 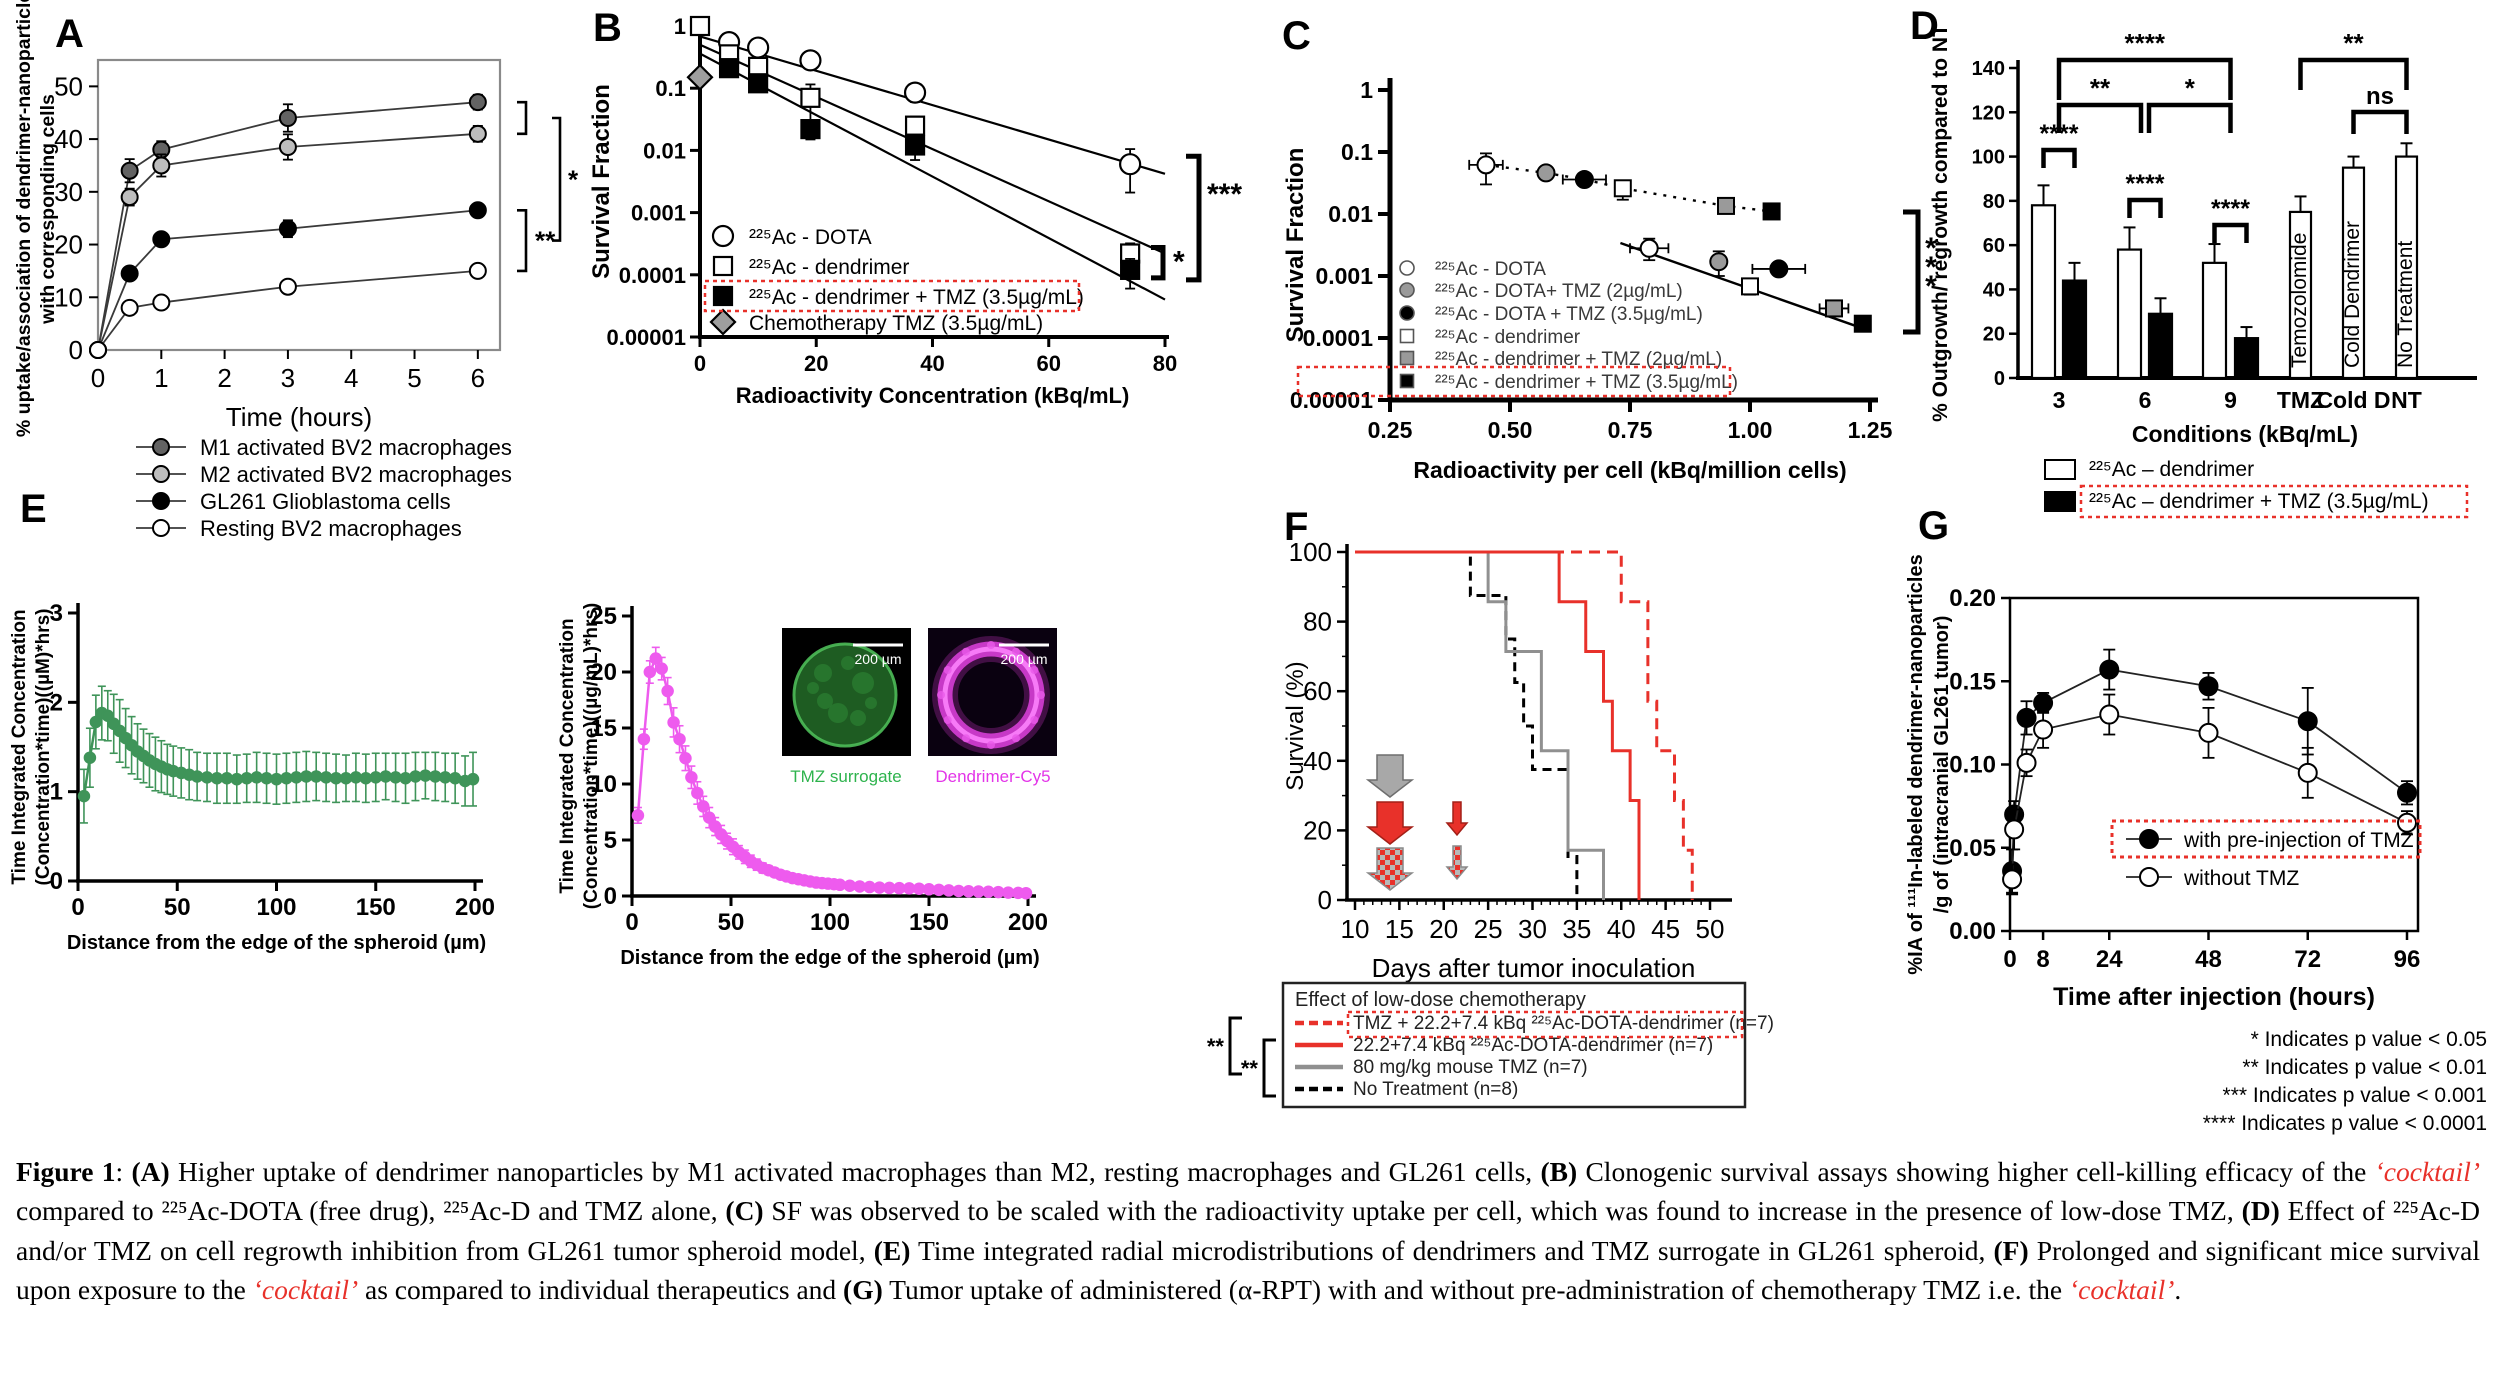 What do you see at coordinates (610, 840) in the screenshot?
I see `svg-text: 5` at bounding box center [610, 840].